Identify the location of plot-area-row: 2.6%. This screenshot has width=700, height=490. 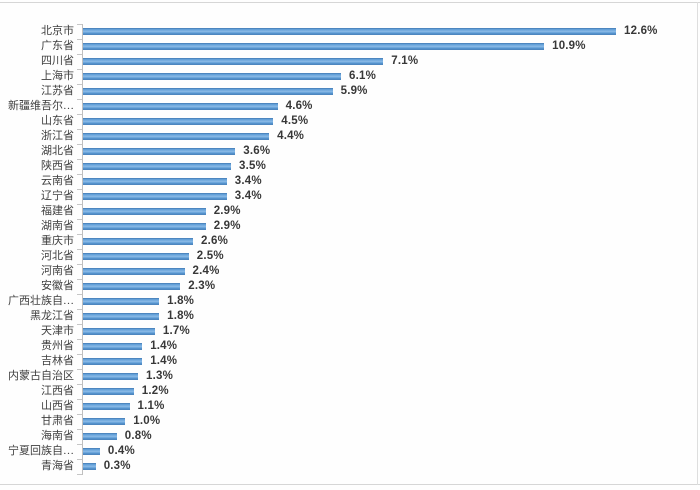
(391, 241).